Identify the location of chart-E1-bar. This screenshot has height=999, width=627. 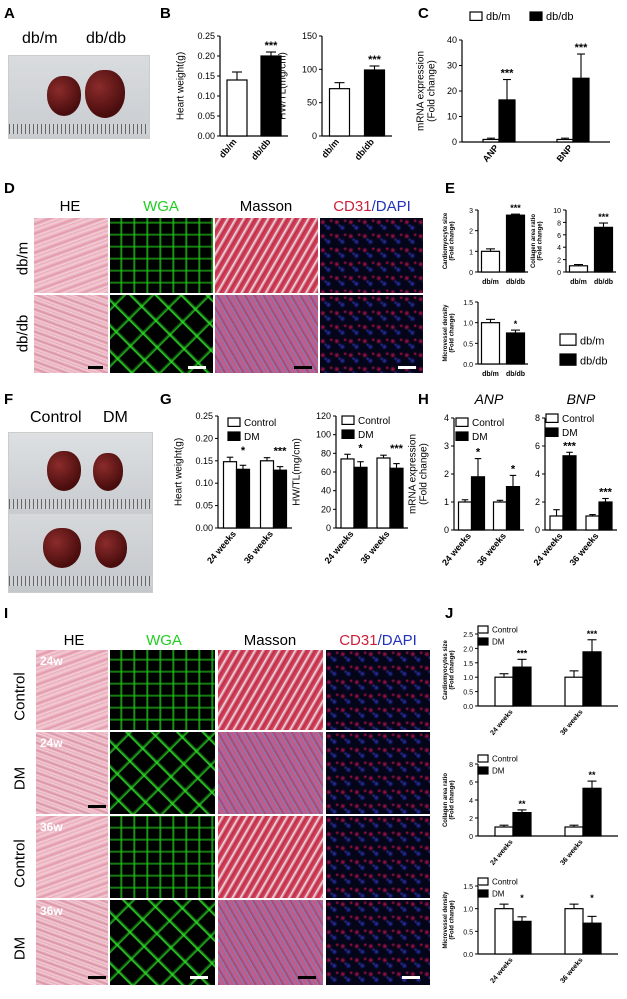
(490, 261).